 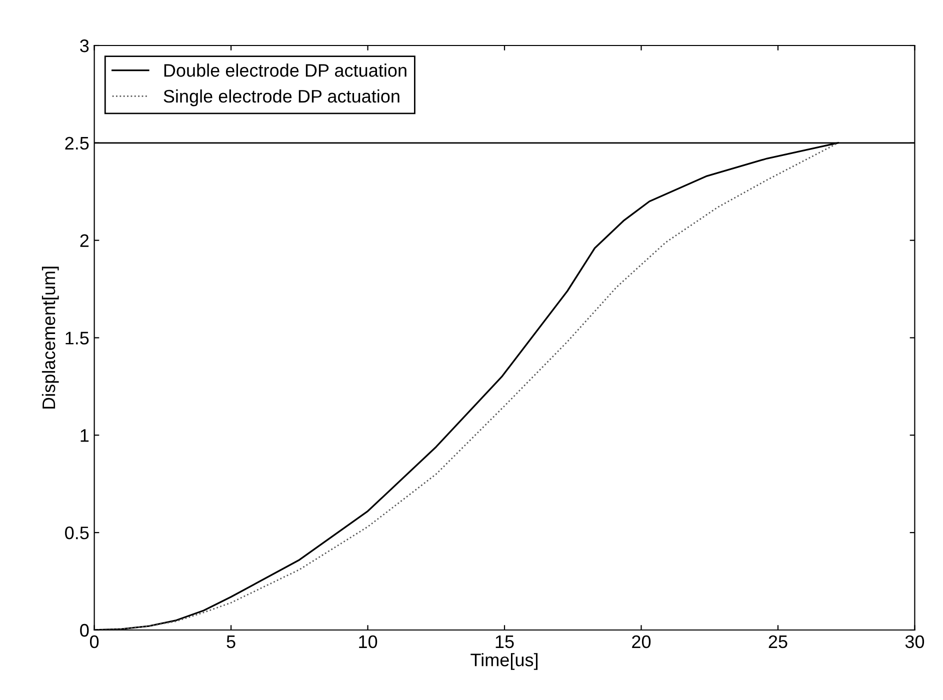 I want to click on y-tick-label: 2, so click(x=84, y=240).